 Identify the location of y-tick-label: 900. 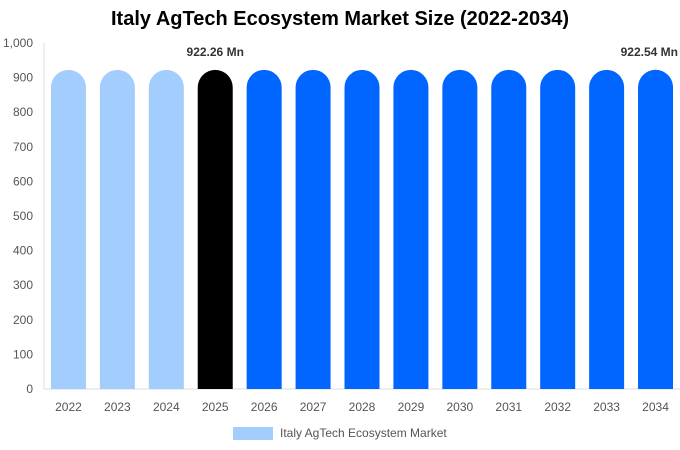
(23, 78).